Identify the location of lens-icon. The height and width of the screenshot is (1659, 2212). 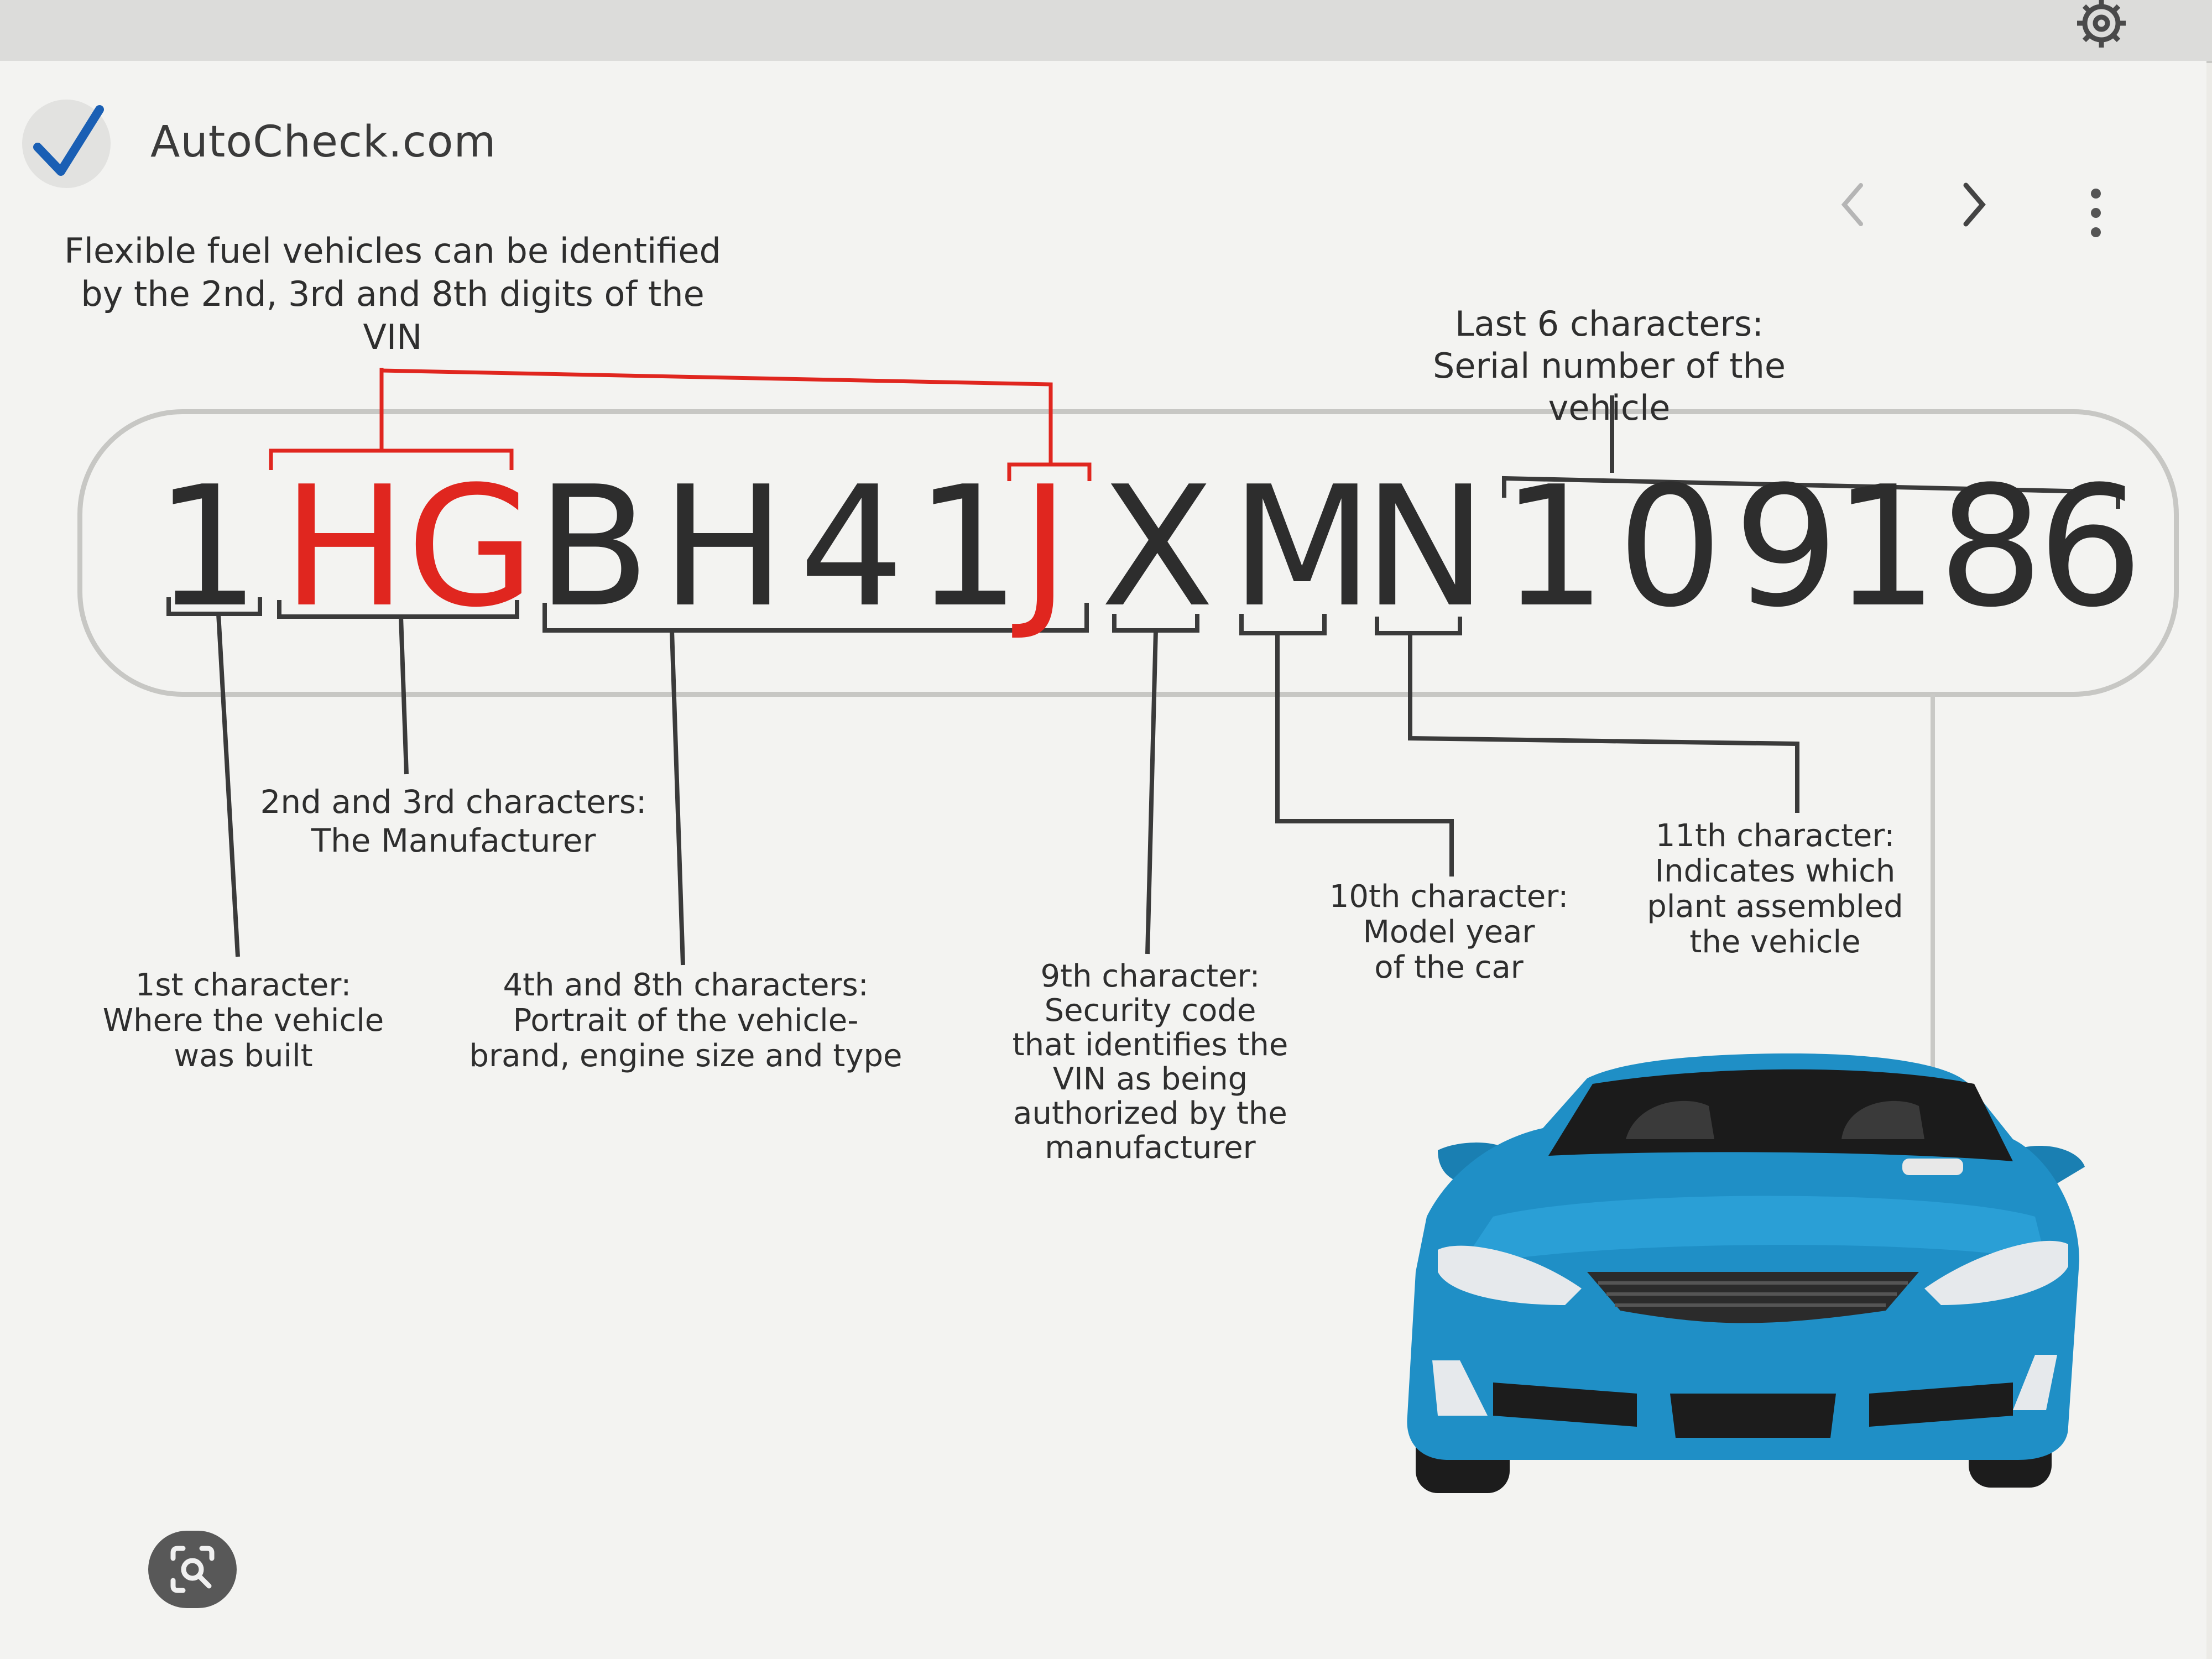
(192, 1570).